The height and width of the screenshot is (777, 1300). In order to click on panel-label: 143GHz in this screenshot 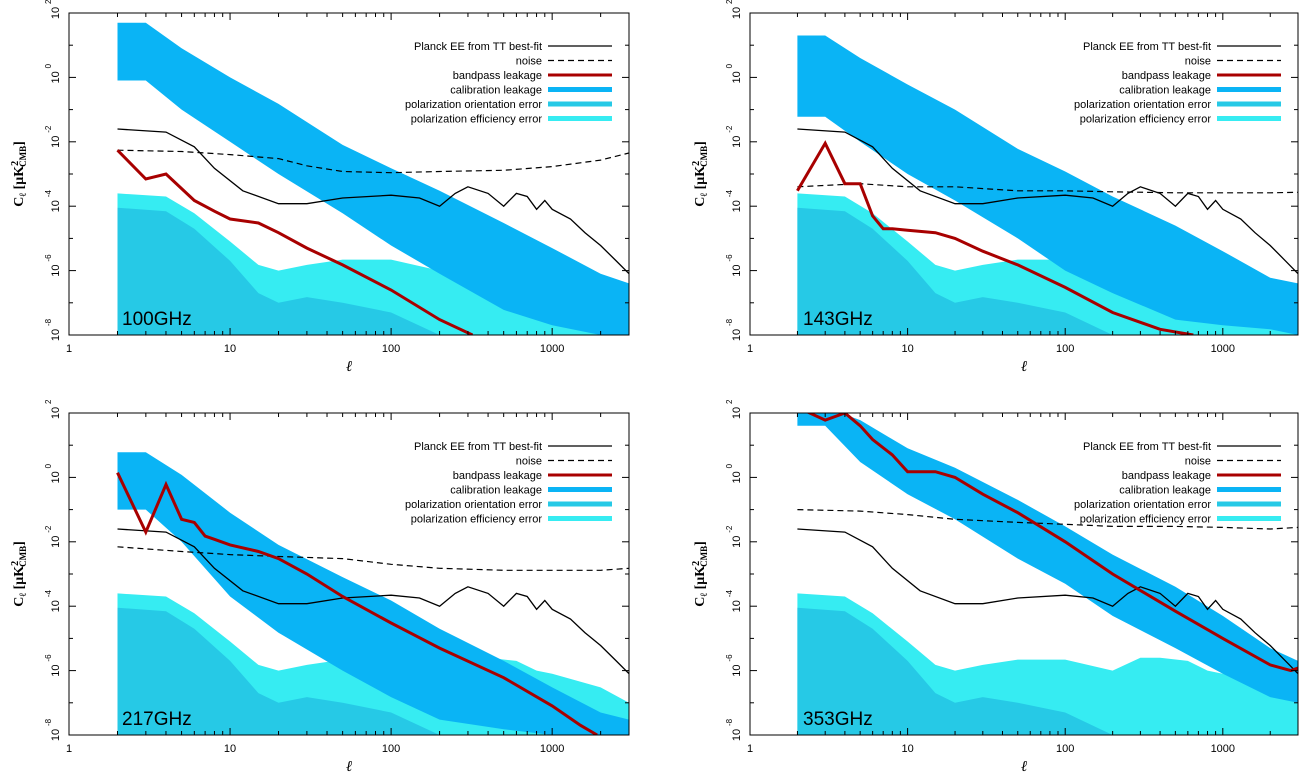, I will do `click(838, 319)`.